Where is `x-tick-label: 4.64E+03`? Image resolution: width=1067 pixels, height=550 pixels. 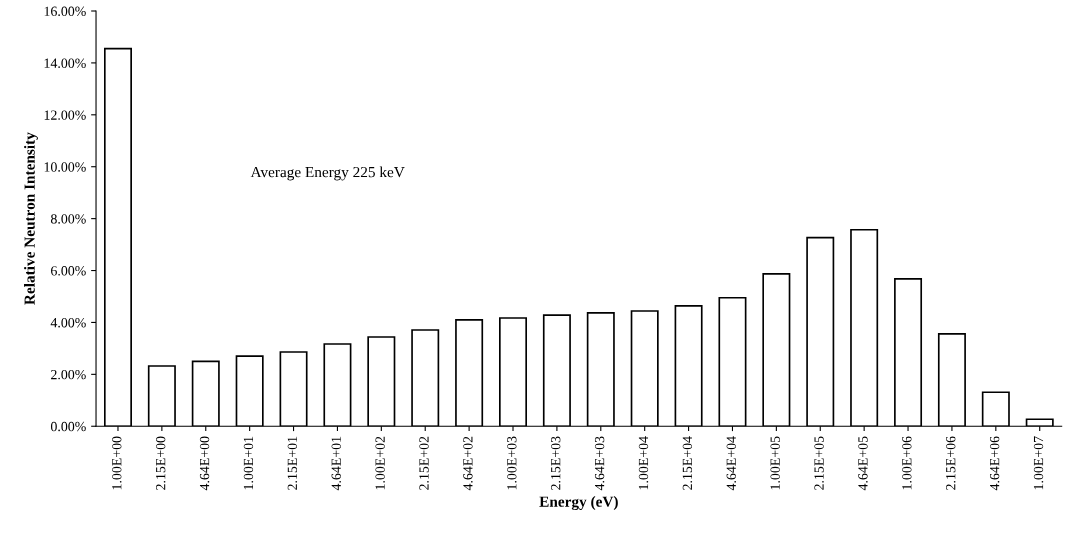
x-tick-label: 4.64E+03 is located at coordinates (599, 463).